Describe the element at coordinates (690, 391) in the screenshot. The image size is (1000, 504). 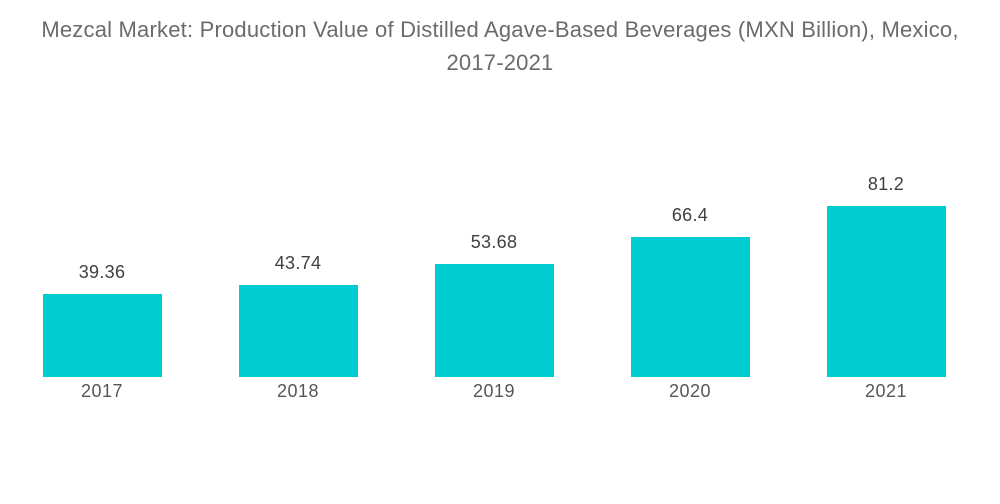
I see `category-label: 2020` at that location.